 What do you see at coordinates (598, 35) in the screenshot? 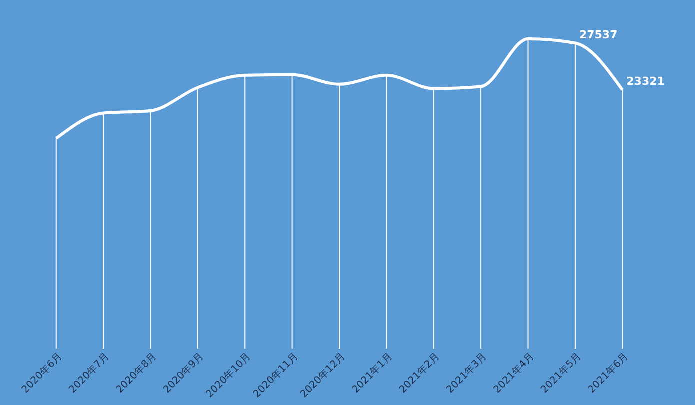
I see `data-label: 27537` at bounding box center [598, 35].